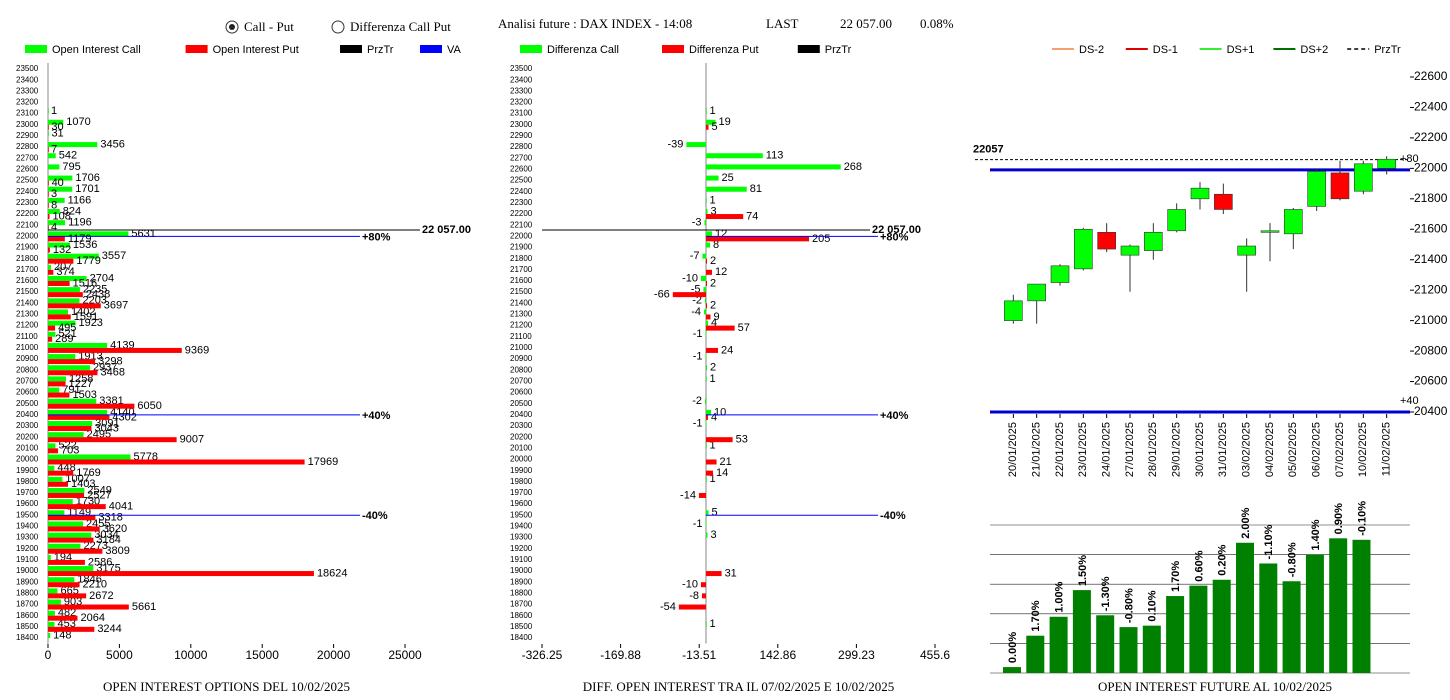 This screenshot has height=700, width=1450. What do you see at coordinates (80, 200) in the screenshot?
I see `value-label: 1166` at bounding box center [80, 200].